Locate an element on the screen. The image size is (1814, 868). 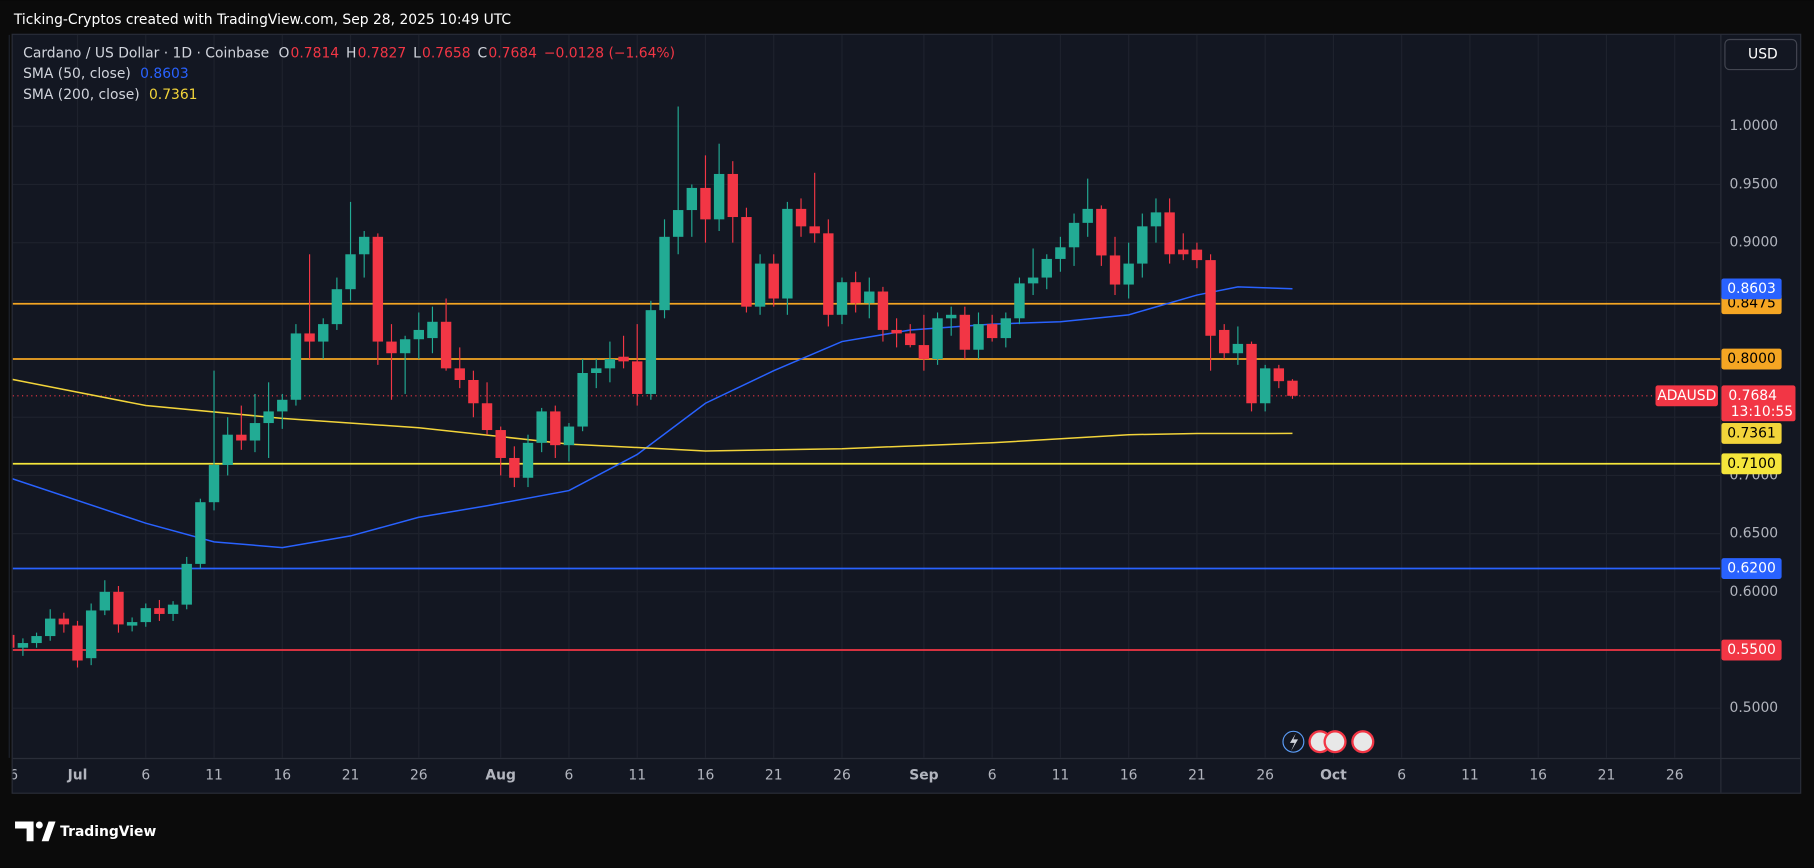
y-tick-label: 0.9500 is located at coordinates (1754, 184).